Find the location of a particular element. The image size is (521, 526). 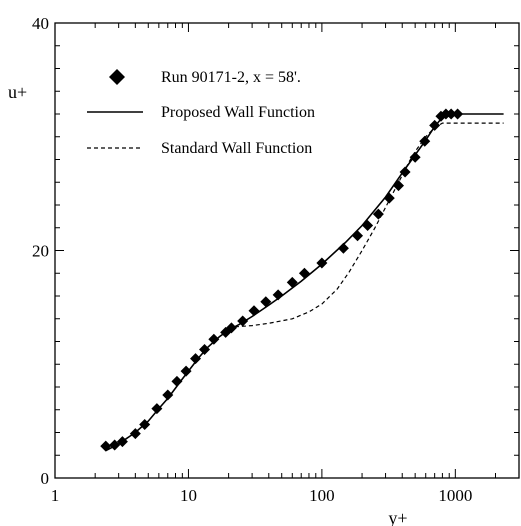

legend-entry-label: Standard Wall Function is located at coordinates (236, 148).